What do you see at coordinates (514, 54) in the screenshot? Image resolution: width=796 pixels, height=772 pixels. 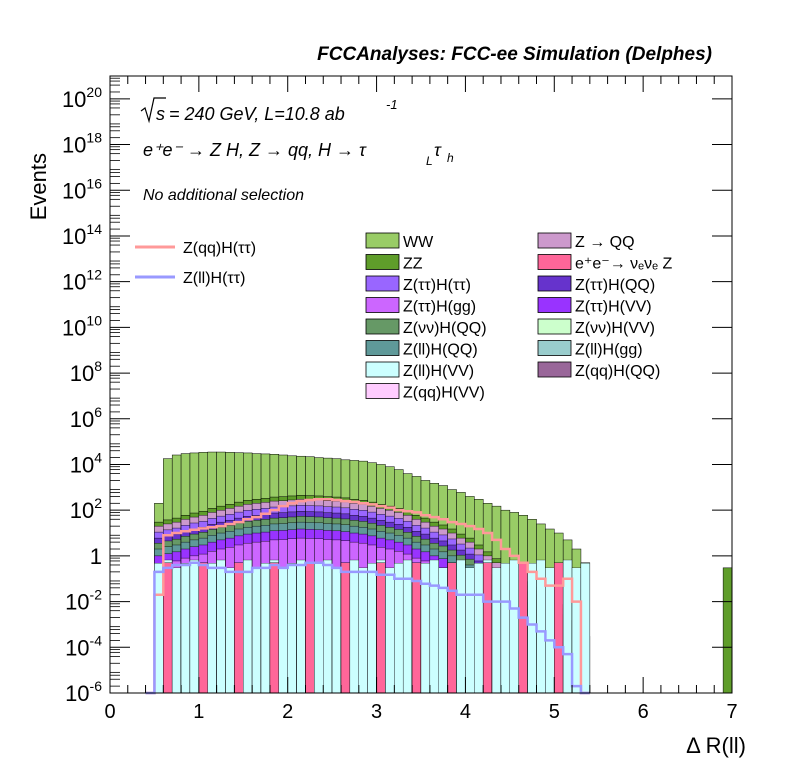 I see `chart-header: FCCAnalyses: FCC-ee Simulation (Delphes)` at bounding box center [514, 54].